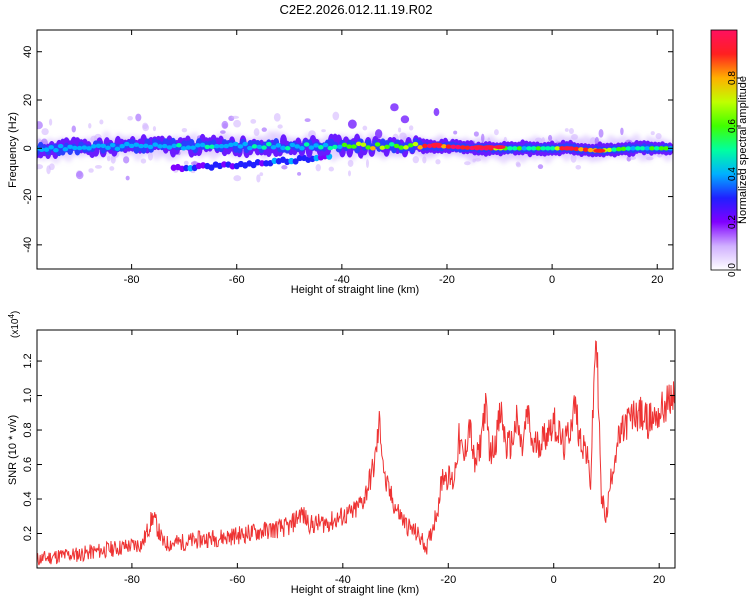 The height and width of the screenshot is (600, 750). Describe the element at coordinates (499, 147) in the screenshot. I see `ridge-peak-mark` at that location.